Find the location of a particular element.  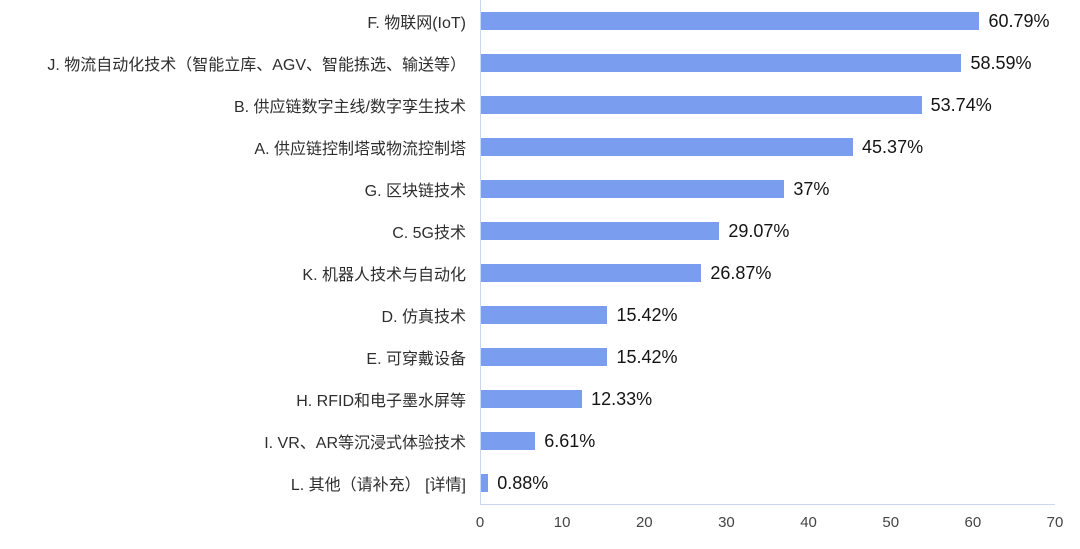

x-axis-ticks: 0 10 20 30 40 50 60 70 is located at coordinates (770, 522).